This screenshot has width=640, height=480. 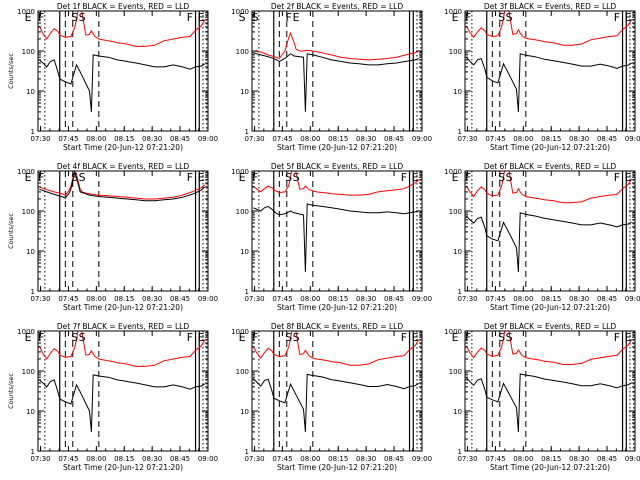 I want to click on panel-title: Det 7f BLACK = Events, RED = LLD, so click(x=123, y=326).